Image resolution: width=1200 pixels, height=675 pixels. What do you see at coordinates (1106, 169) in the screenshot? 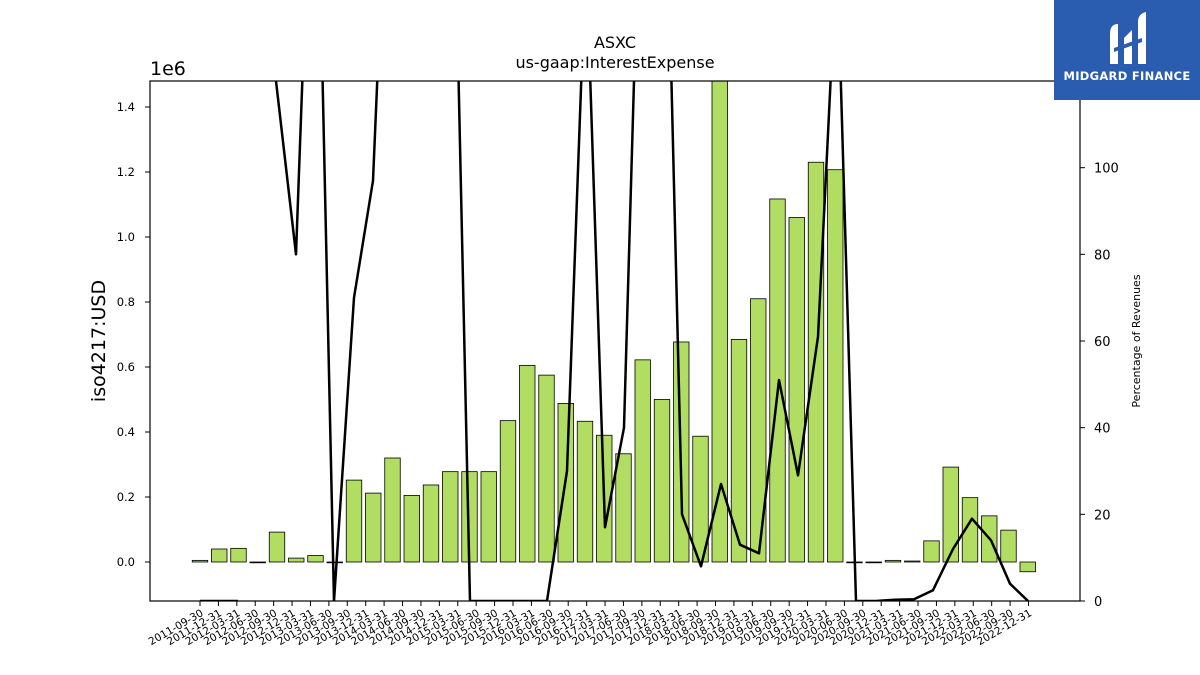
I see `y2-tick-label: 100` at bounding box center [1106, 169].